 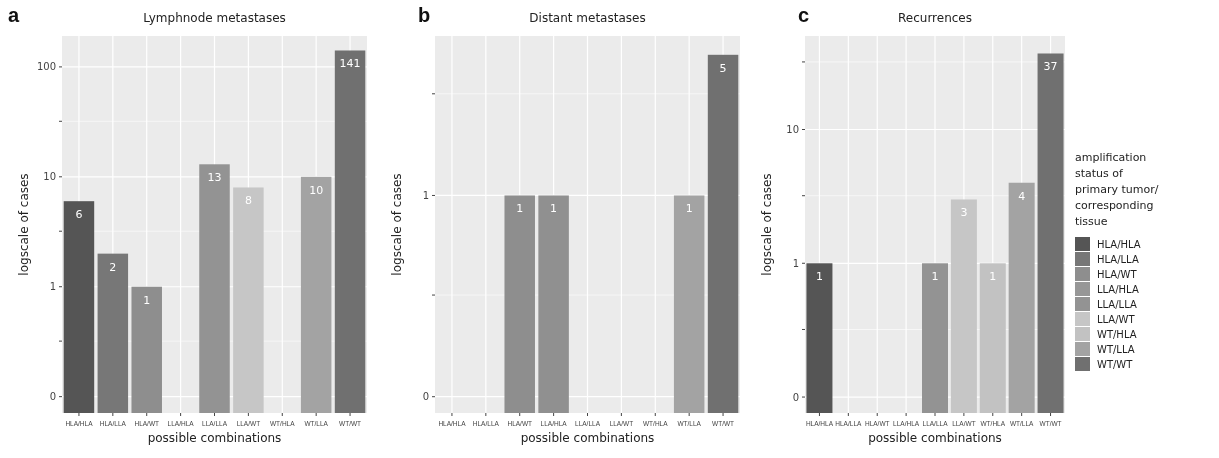 What do you see at coordinates (316, 190) in the screenshot?
I see `data-label: 10` at bounding box center [316, 190].